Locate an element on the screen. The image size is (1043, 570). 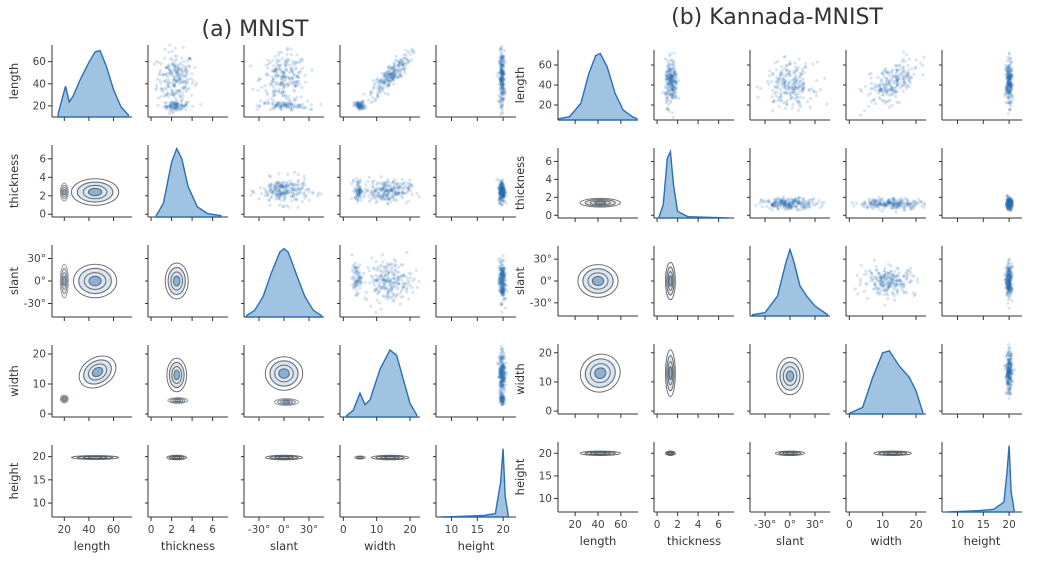
y-axis-label-thickness: thickness is located at coordinates (14, 181).